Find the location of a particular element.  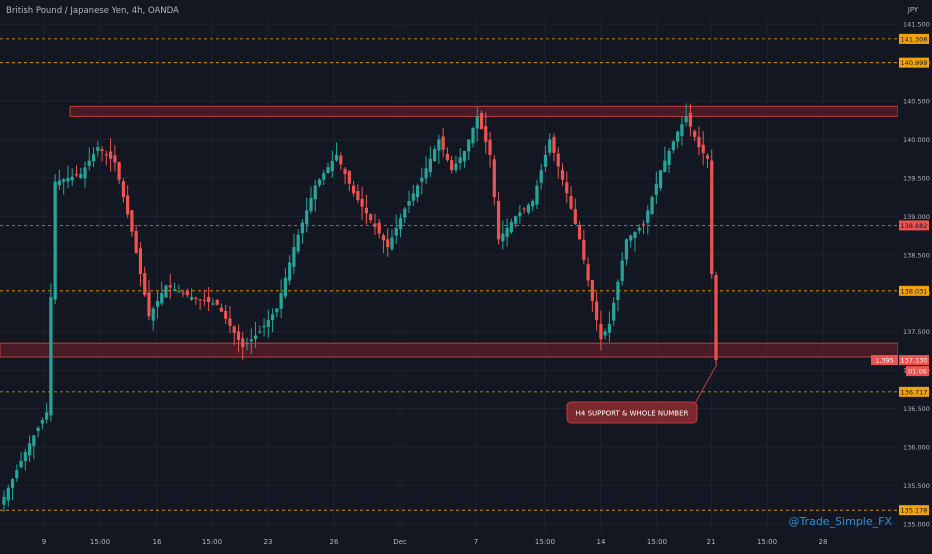

time-tick-label: Dec is located at coordinates (400, 542).